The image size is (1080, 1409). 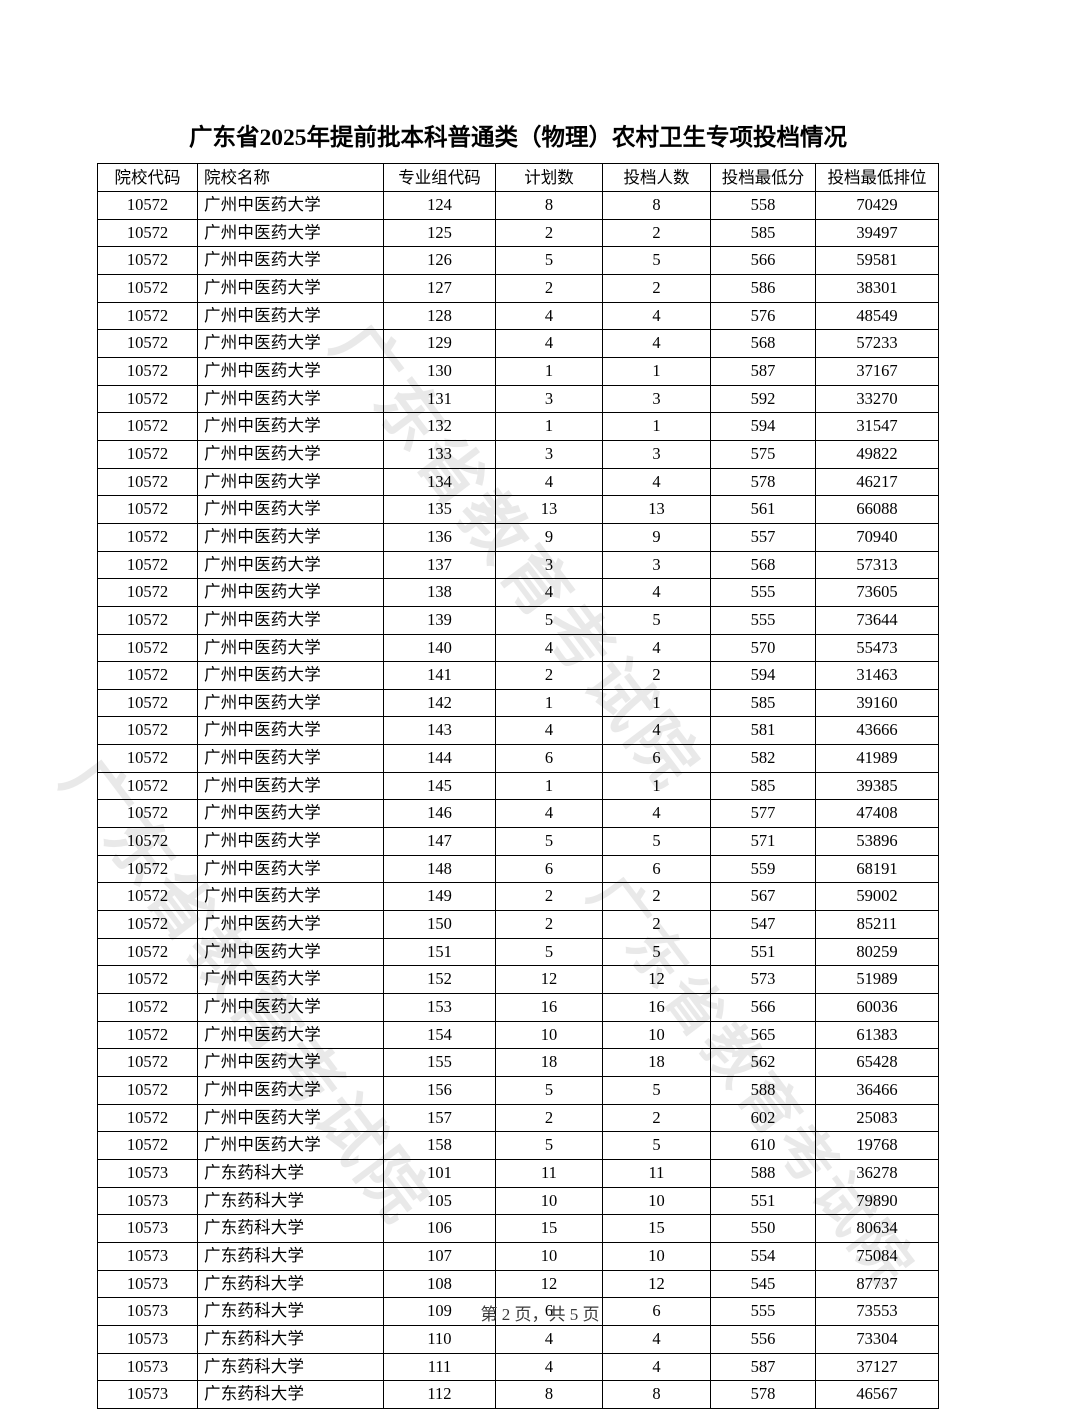 What do you see at coordinates (549, 426) in the screenshot?
I see `cell-plan-count: 1` at bounding box center [549, 426].